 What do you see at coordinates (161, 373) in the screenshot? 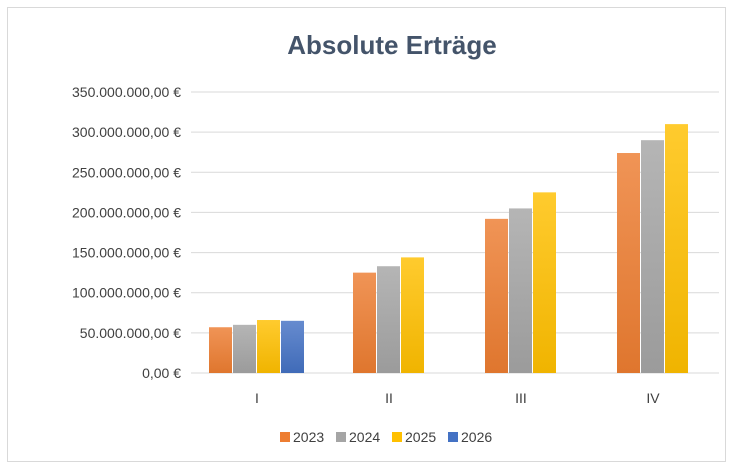
I see `y-tick-label: 0,00 €` at bounding box center [161, 373].